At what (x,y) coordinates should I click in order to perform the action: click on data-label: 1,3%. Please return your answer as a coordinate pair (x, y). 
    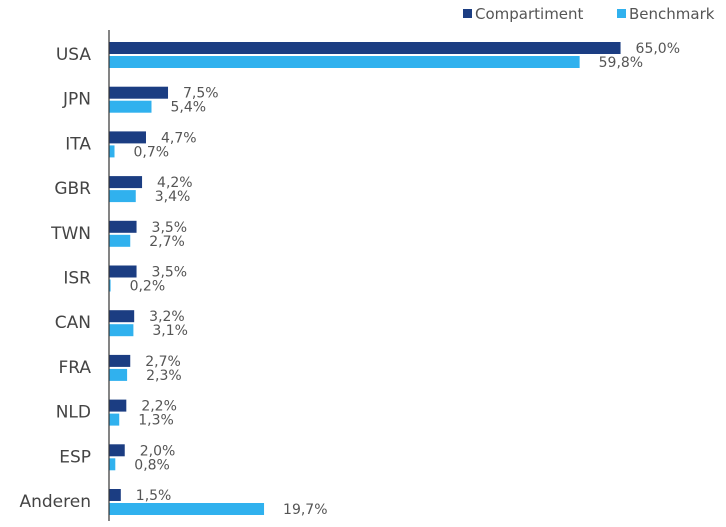
    Looking at the image, I should click on (156, 421).